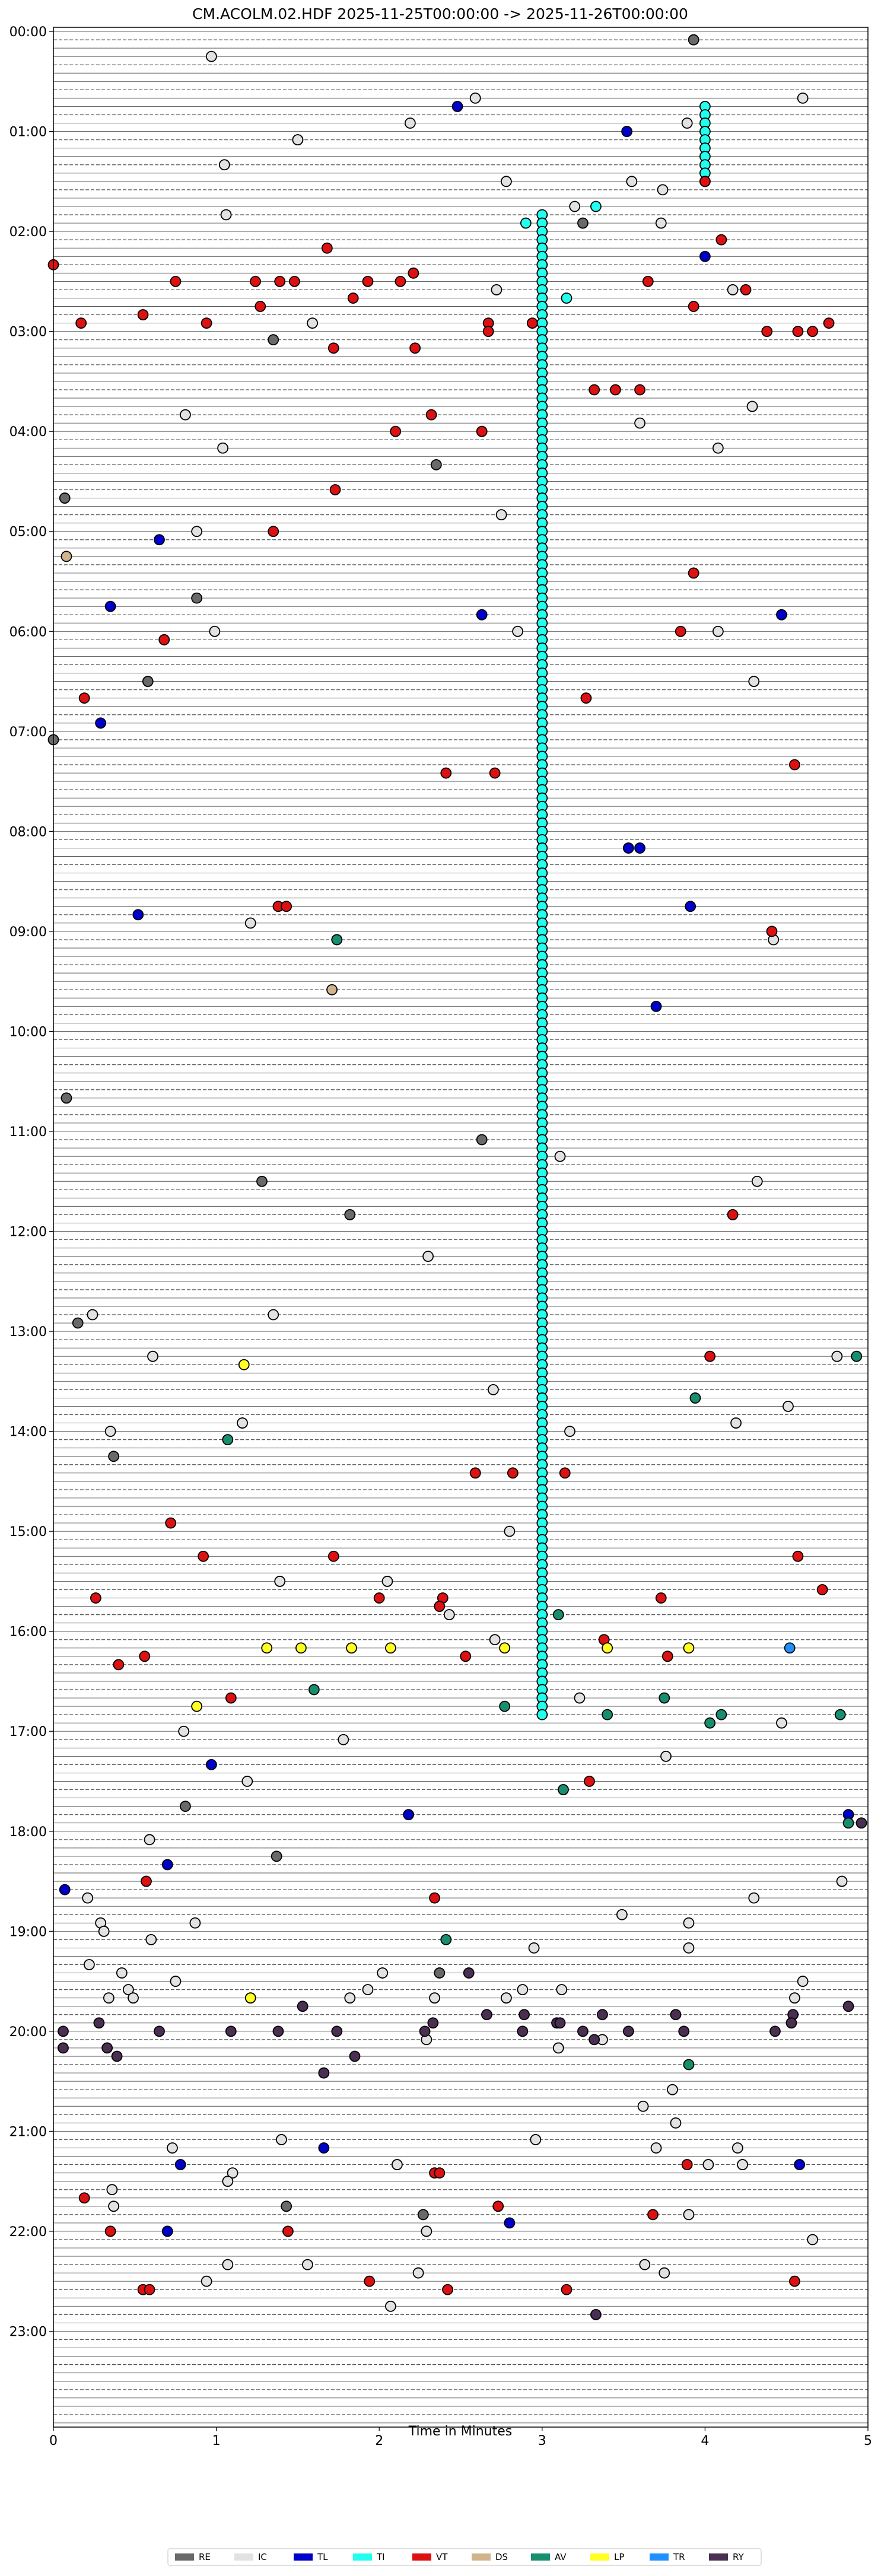  What do you see at coordinates (28, 232) in the screenshot?
I see `y-tick-label: 02:00` at bounding box center [28, 232].